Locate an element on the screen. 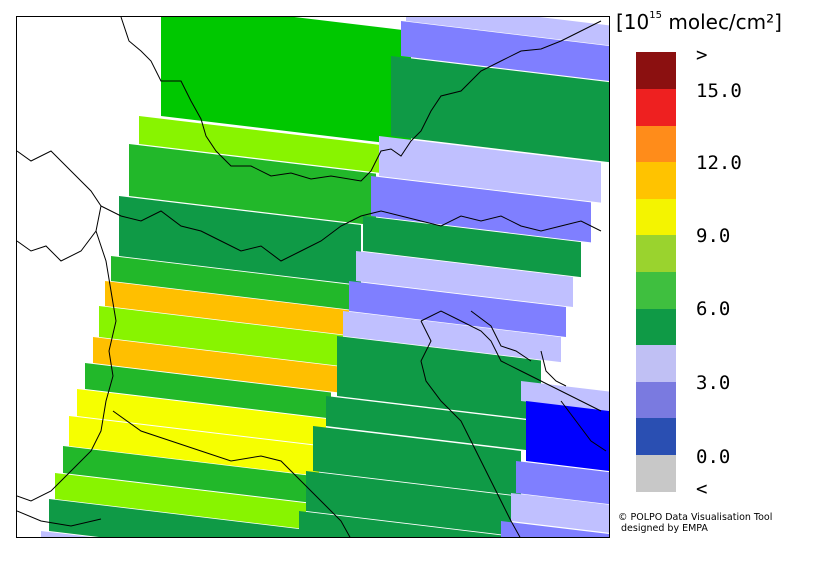  legend-tick-label: 9.0 is located at coordinates (713, 236).